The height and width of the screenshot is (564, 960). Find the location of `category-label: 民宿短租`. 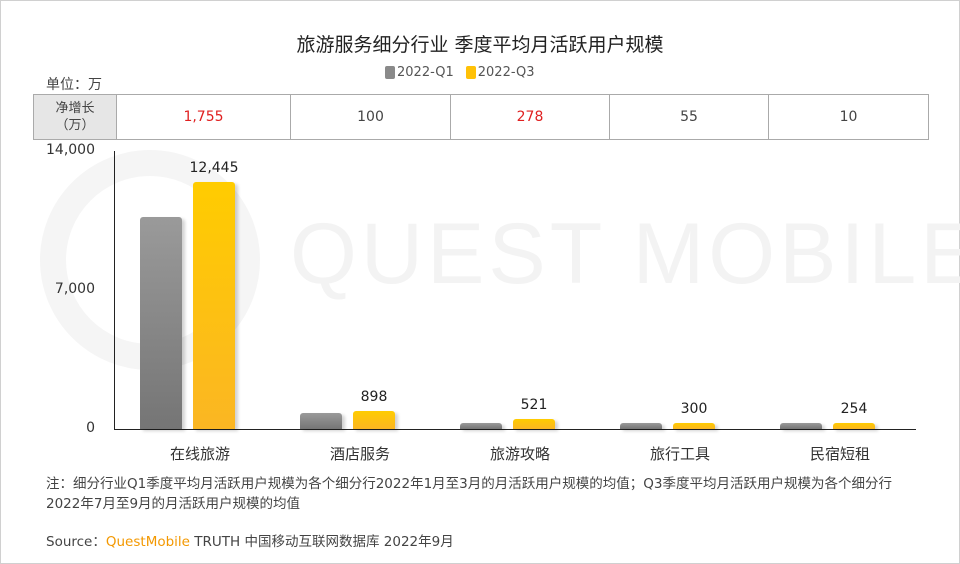

category-label: 民宿短租 is located at coordinates (839, 454).